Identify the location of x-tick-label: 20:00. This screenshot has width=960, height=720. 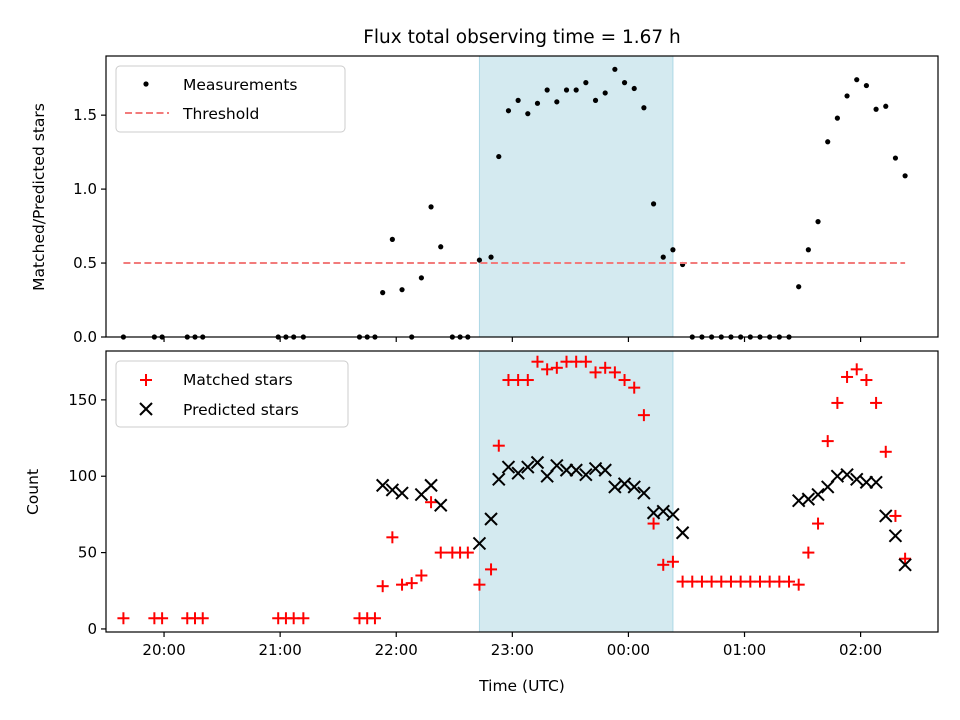
(163, 650).